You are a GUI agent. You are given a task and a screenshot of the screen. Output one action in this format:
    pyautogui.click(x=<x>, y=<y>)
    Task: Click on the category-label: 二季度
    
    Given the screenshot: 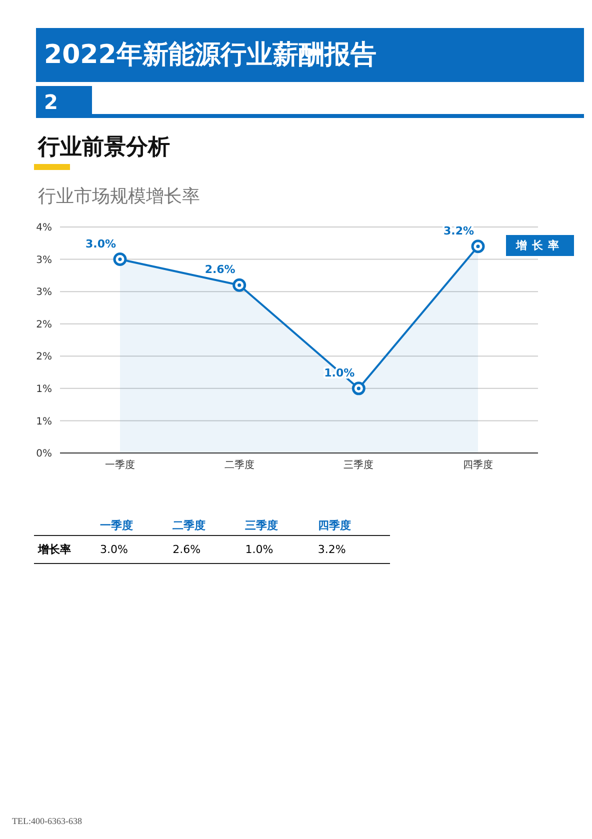 What is the action you would take?
    pyautogui.click(x=189, y=525)
    